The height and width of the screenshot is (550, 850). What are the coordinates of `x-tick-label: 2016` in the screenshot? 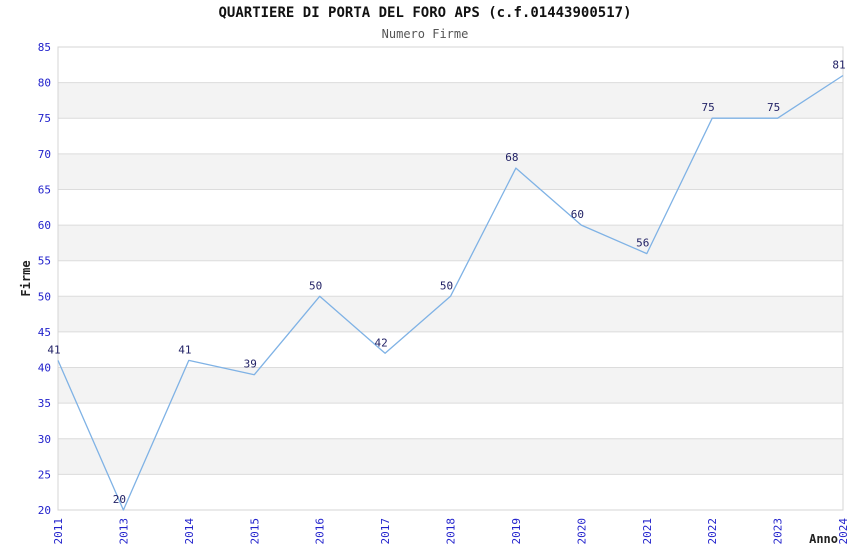 It's located at (320, 531).